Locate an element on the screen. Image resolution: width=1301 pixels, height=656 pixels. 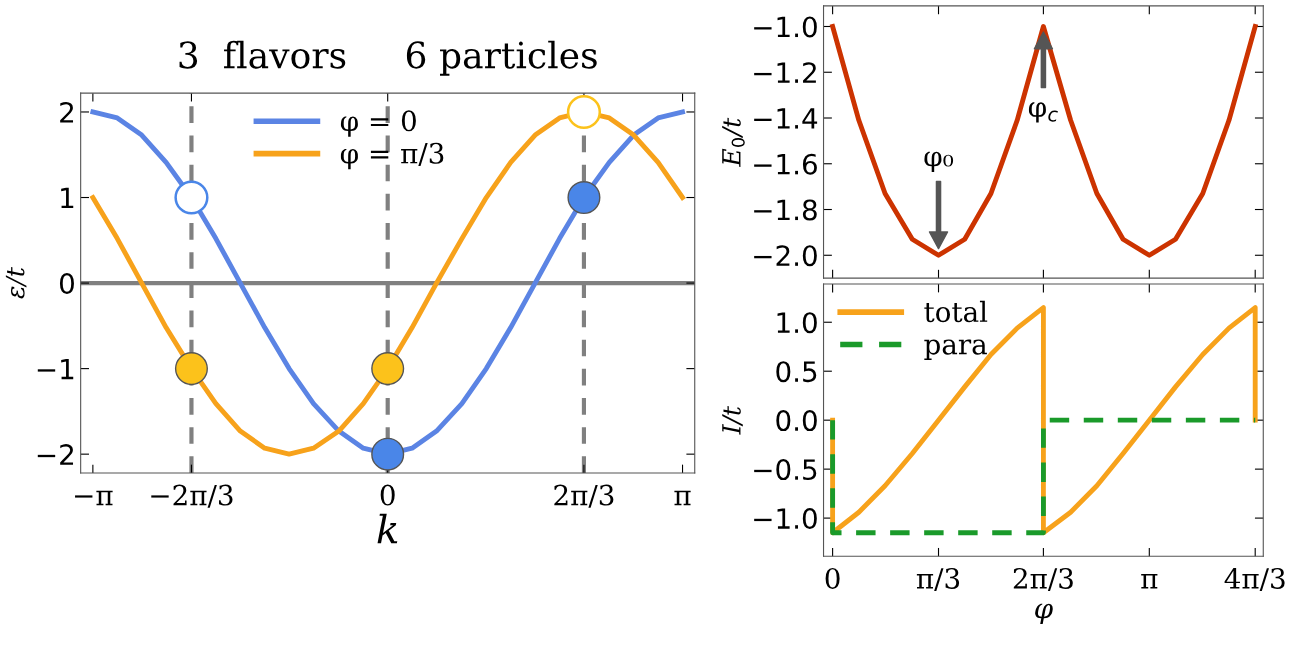
y-axis-title: E$_{0}$/t is located at coordinates (733, 142).